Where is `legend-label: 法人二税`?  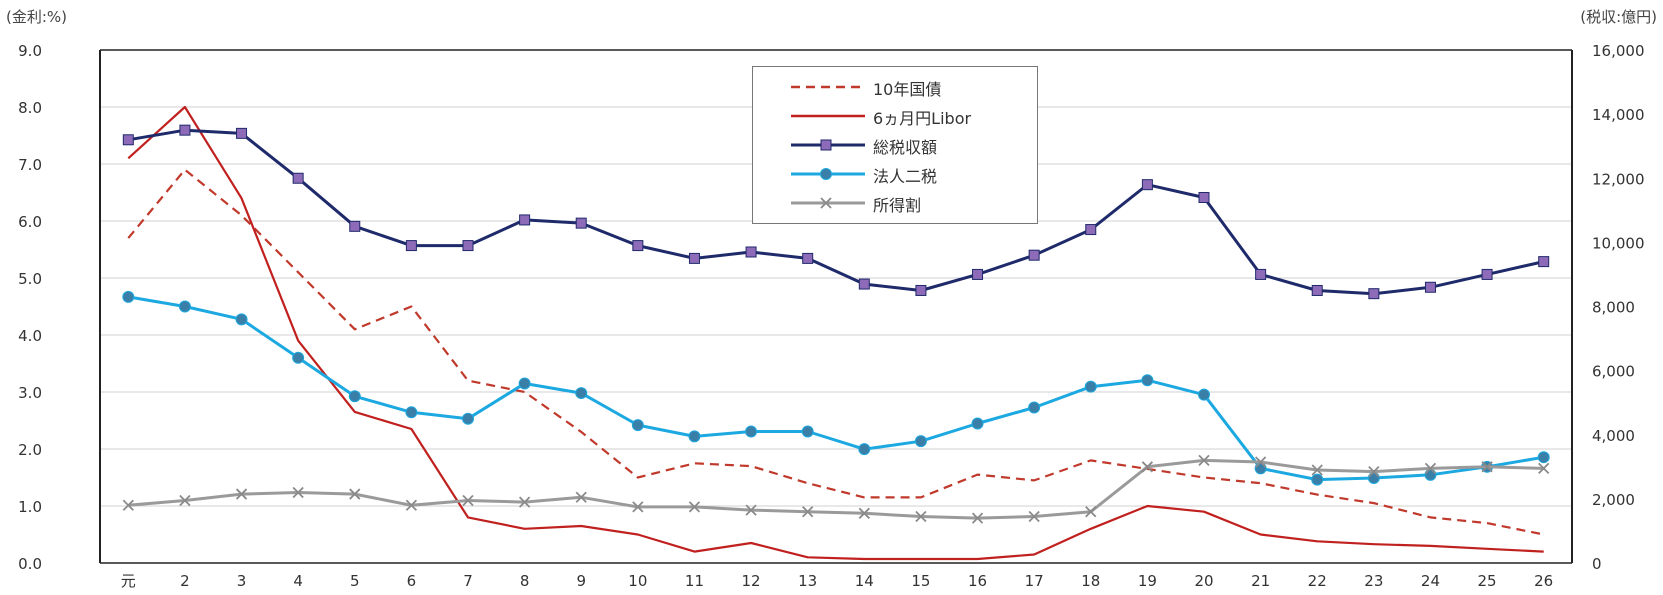
legend-label: 法人二税 is located at coordinates (905, 176).